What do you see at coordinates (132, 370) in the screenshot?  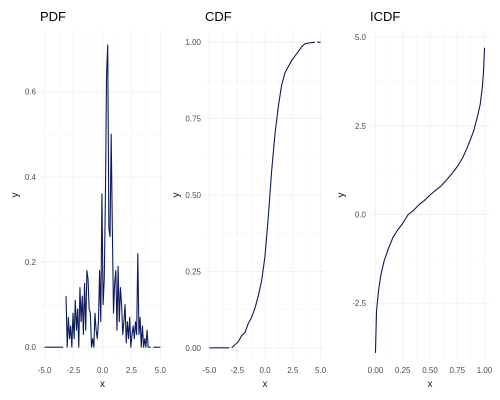 I see `pdf-x-tick-label: 2.5` at bounding box center [132, 370].